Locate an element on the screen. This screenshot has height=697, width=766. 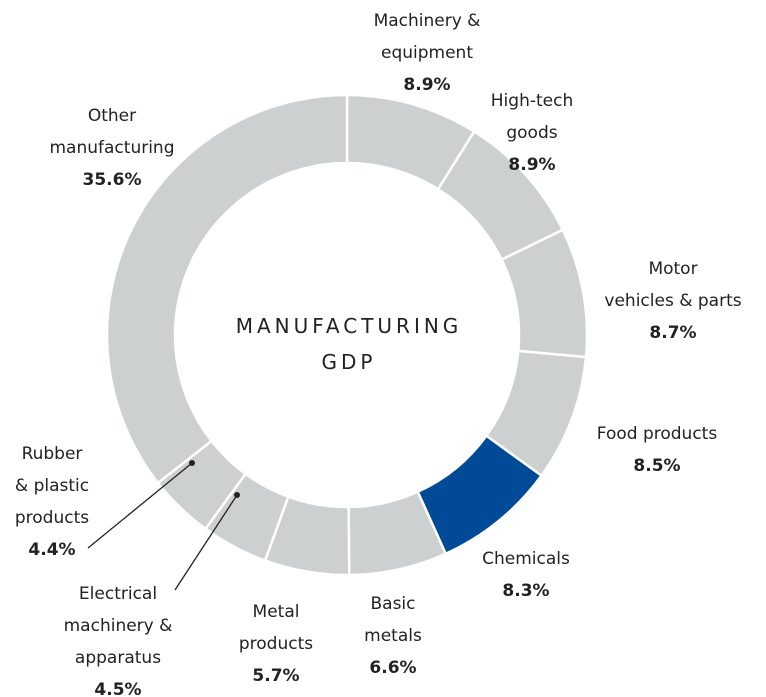
slice-label: Electrical machinery & apparatus 4.5% is located at coordinates (118, 637).